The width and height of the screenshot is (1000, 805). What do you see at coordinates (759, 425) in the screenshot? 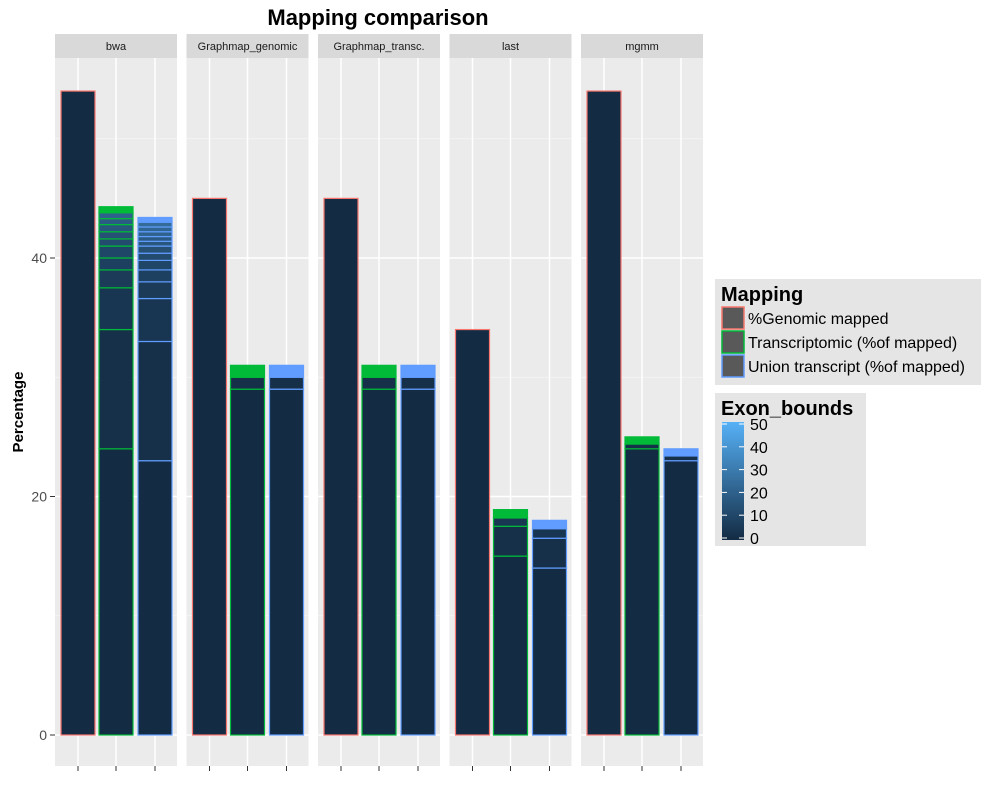
I see `legend-exon-tick-label: 50` at bounding box center [759, 425].